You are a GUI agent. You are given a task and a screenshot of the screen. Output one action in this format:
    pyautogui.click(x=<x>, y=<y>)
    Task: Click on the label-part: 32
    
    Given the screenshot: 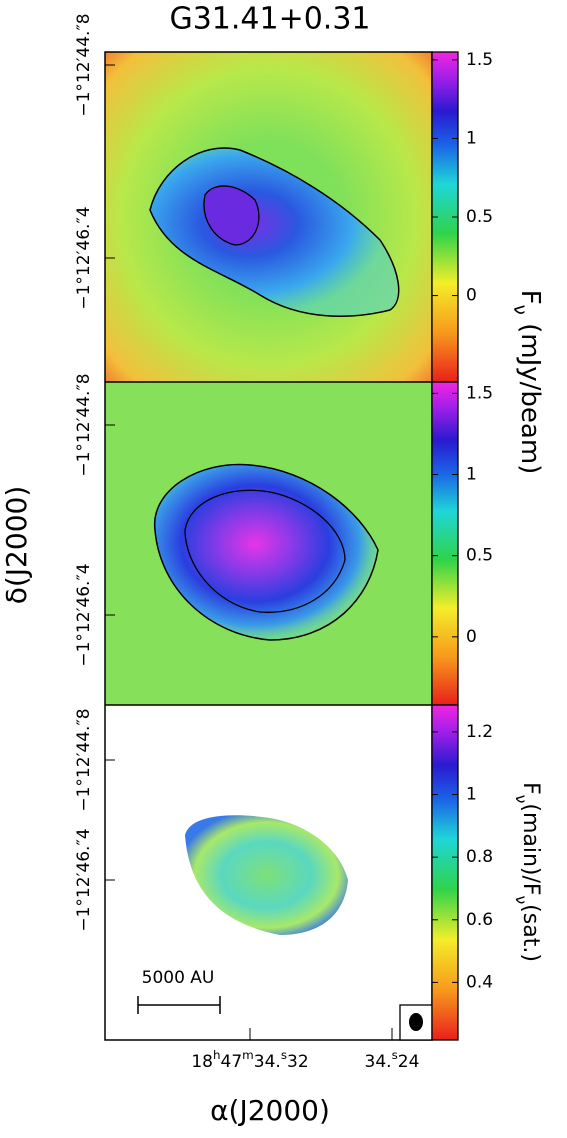 What is the action you would take?
    pyautogui.click(x=298, y=1062)
    